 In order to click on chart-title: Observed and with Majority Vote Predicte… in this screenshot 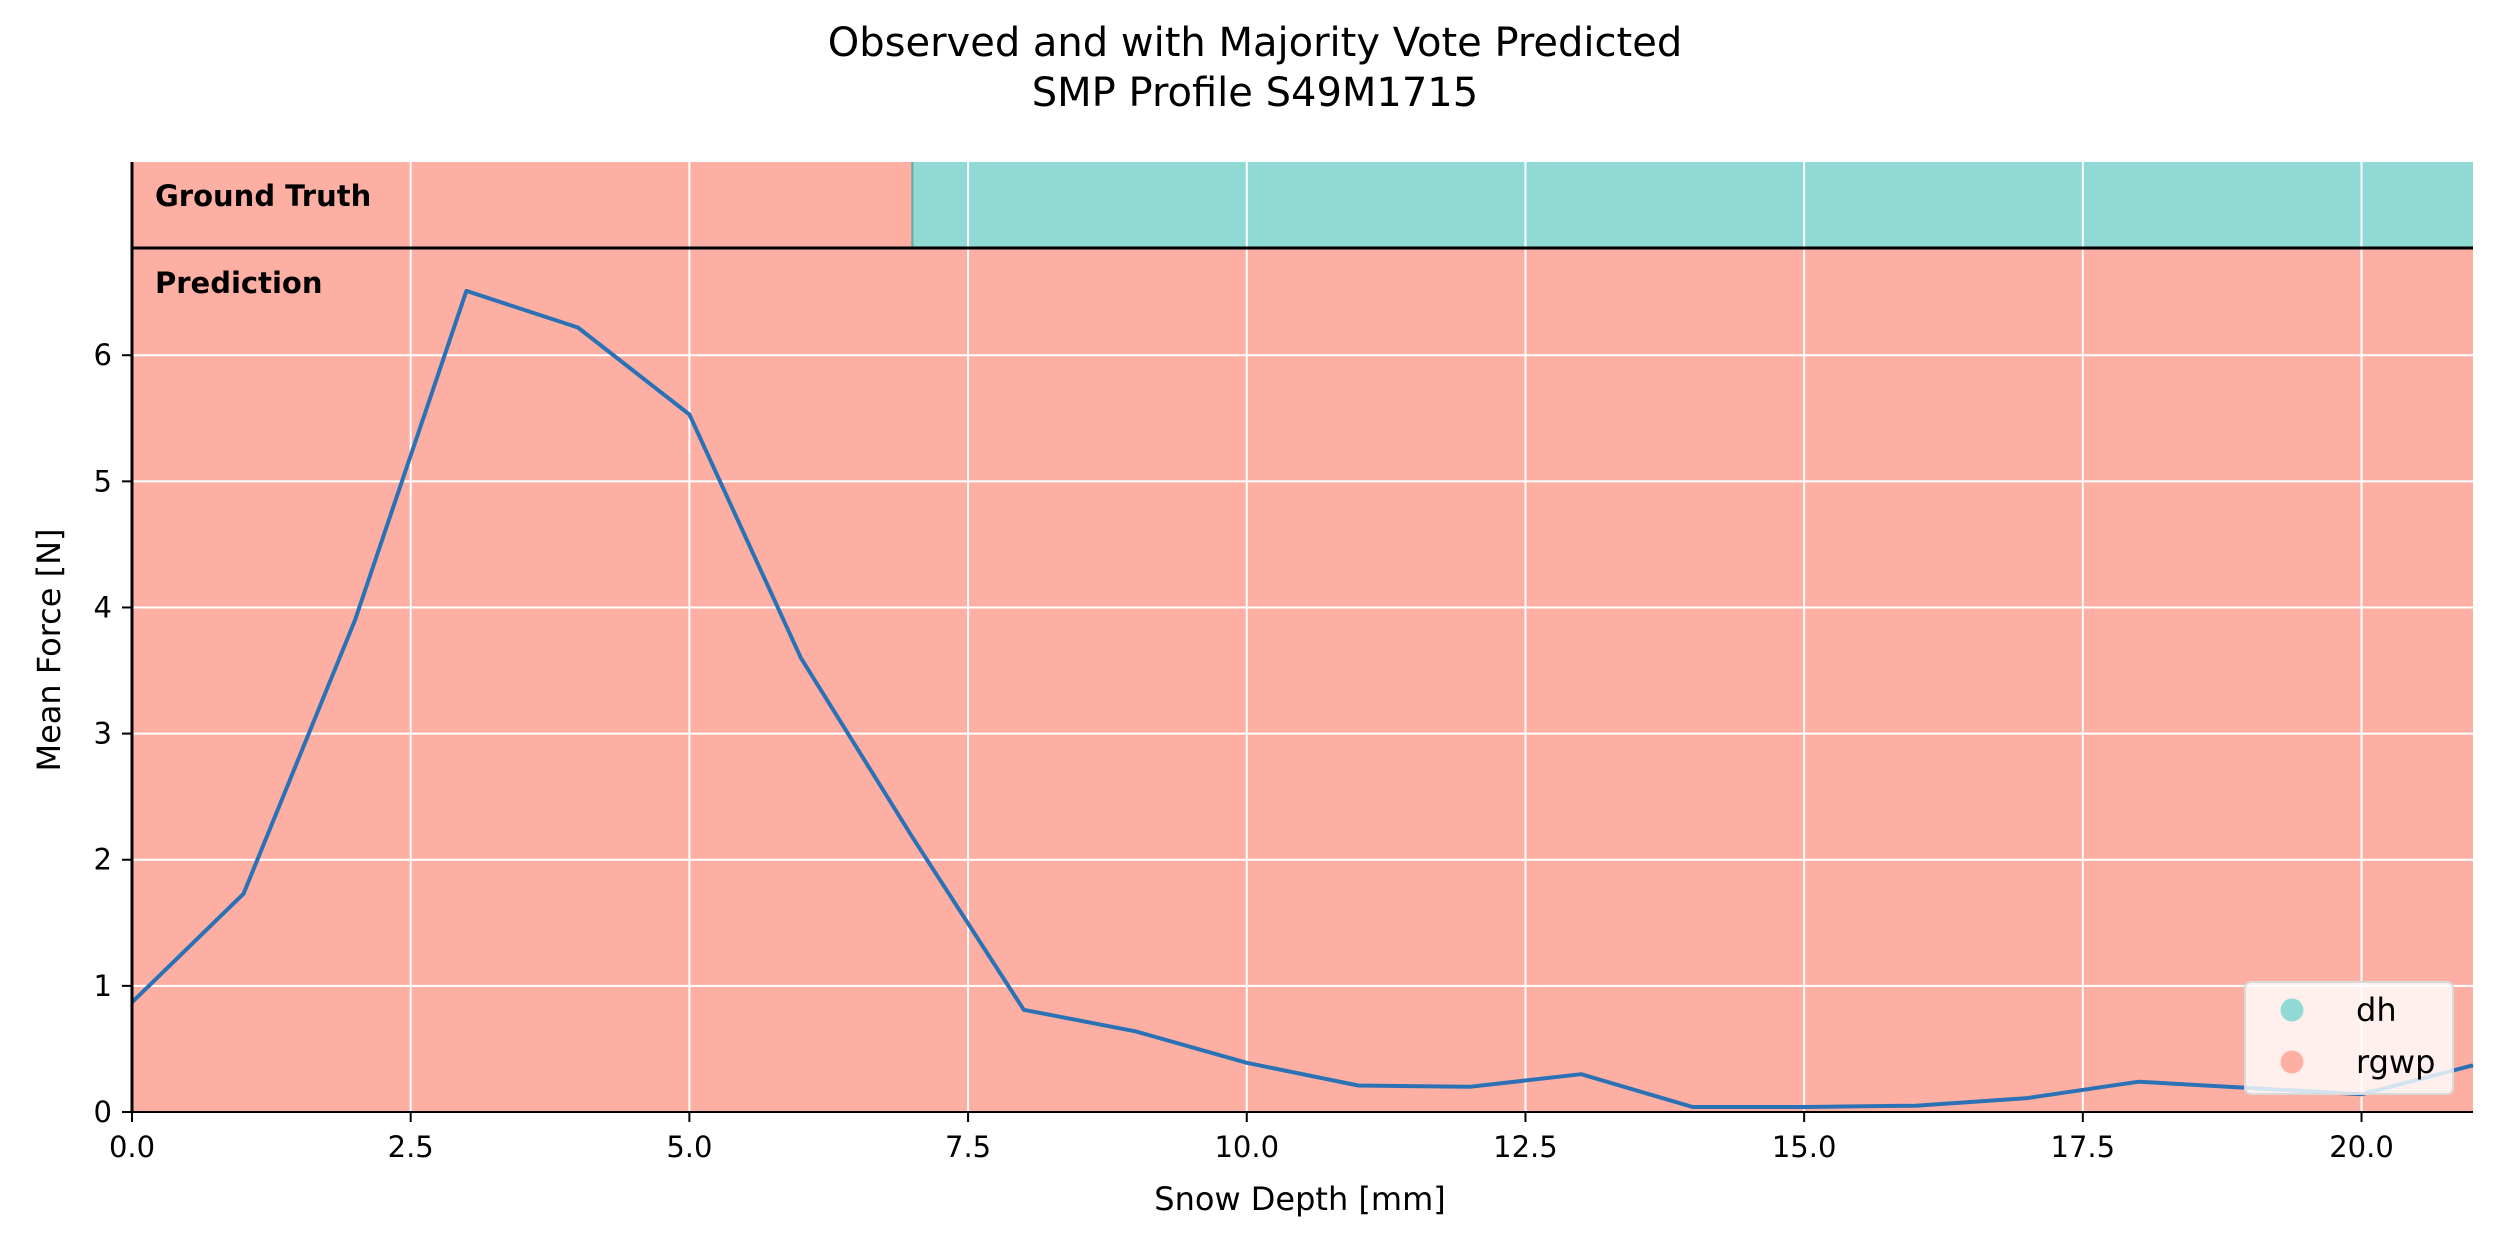, I will do `click(1255, 43)`.